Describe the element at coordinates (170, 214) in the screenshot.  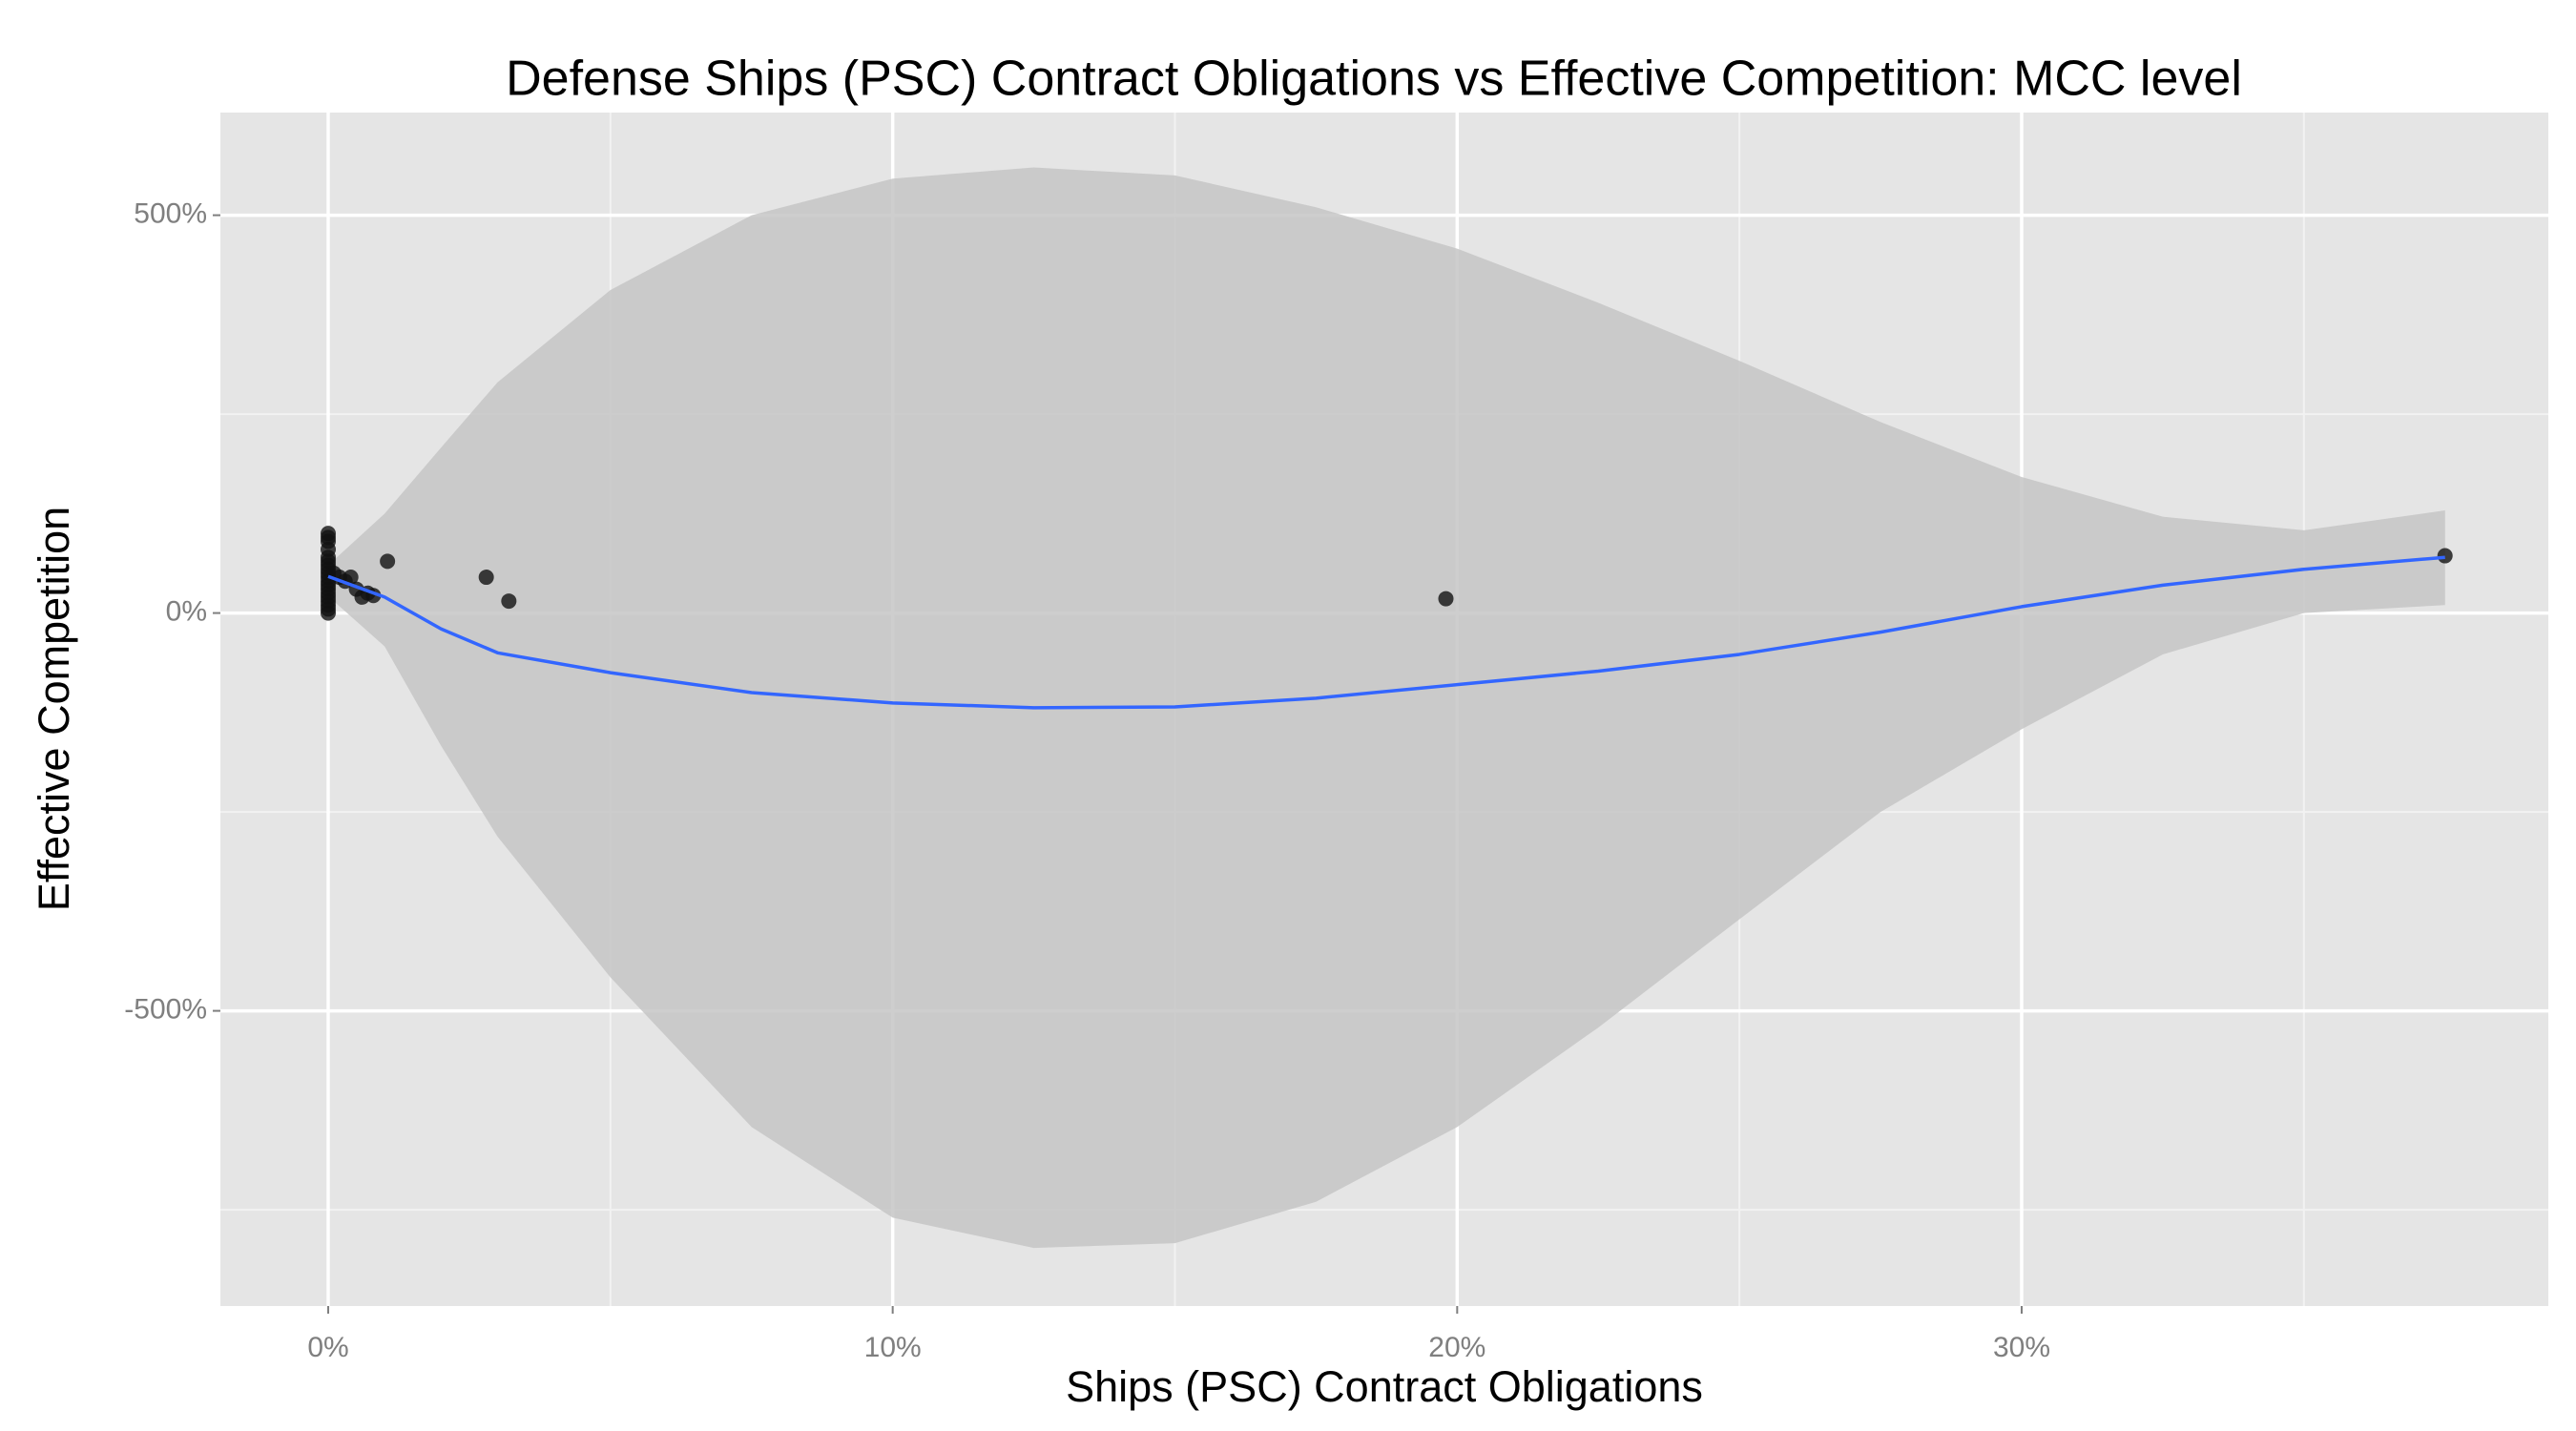
I see `y-tick-label: 500%` at that location.